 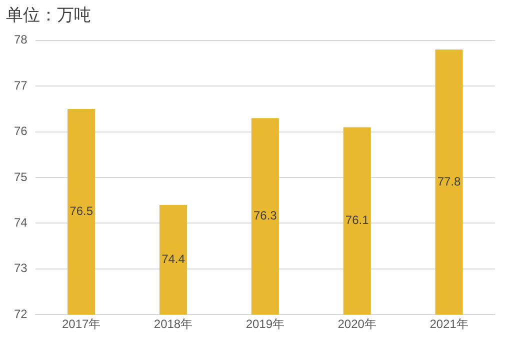 I want to click on y-tick-label: 72, so click(x=21, y=313).